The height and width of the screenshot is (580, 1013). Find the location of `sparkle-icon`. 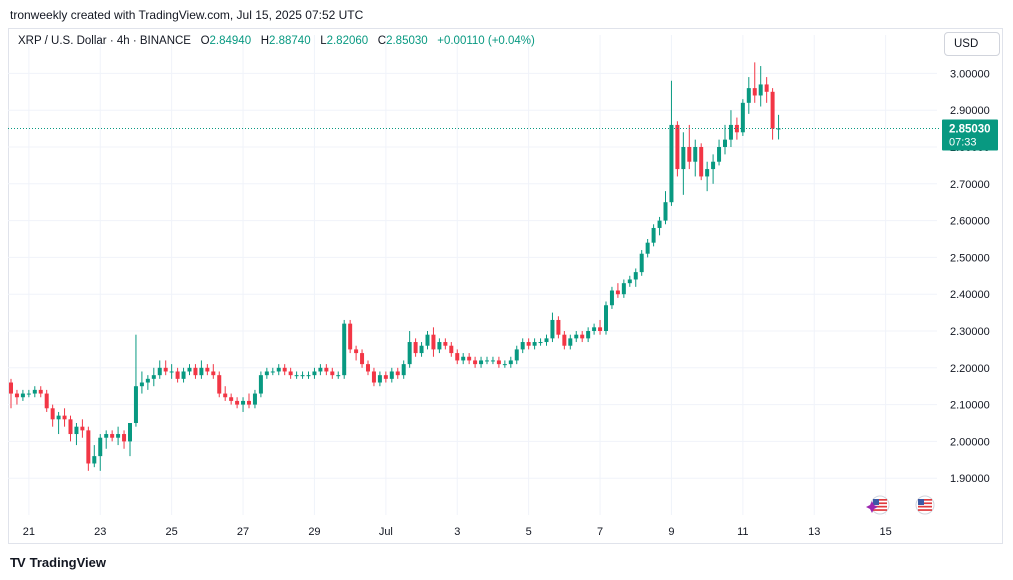

sparkle-icon is located at coordinates (872, 507).